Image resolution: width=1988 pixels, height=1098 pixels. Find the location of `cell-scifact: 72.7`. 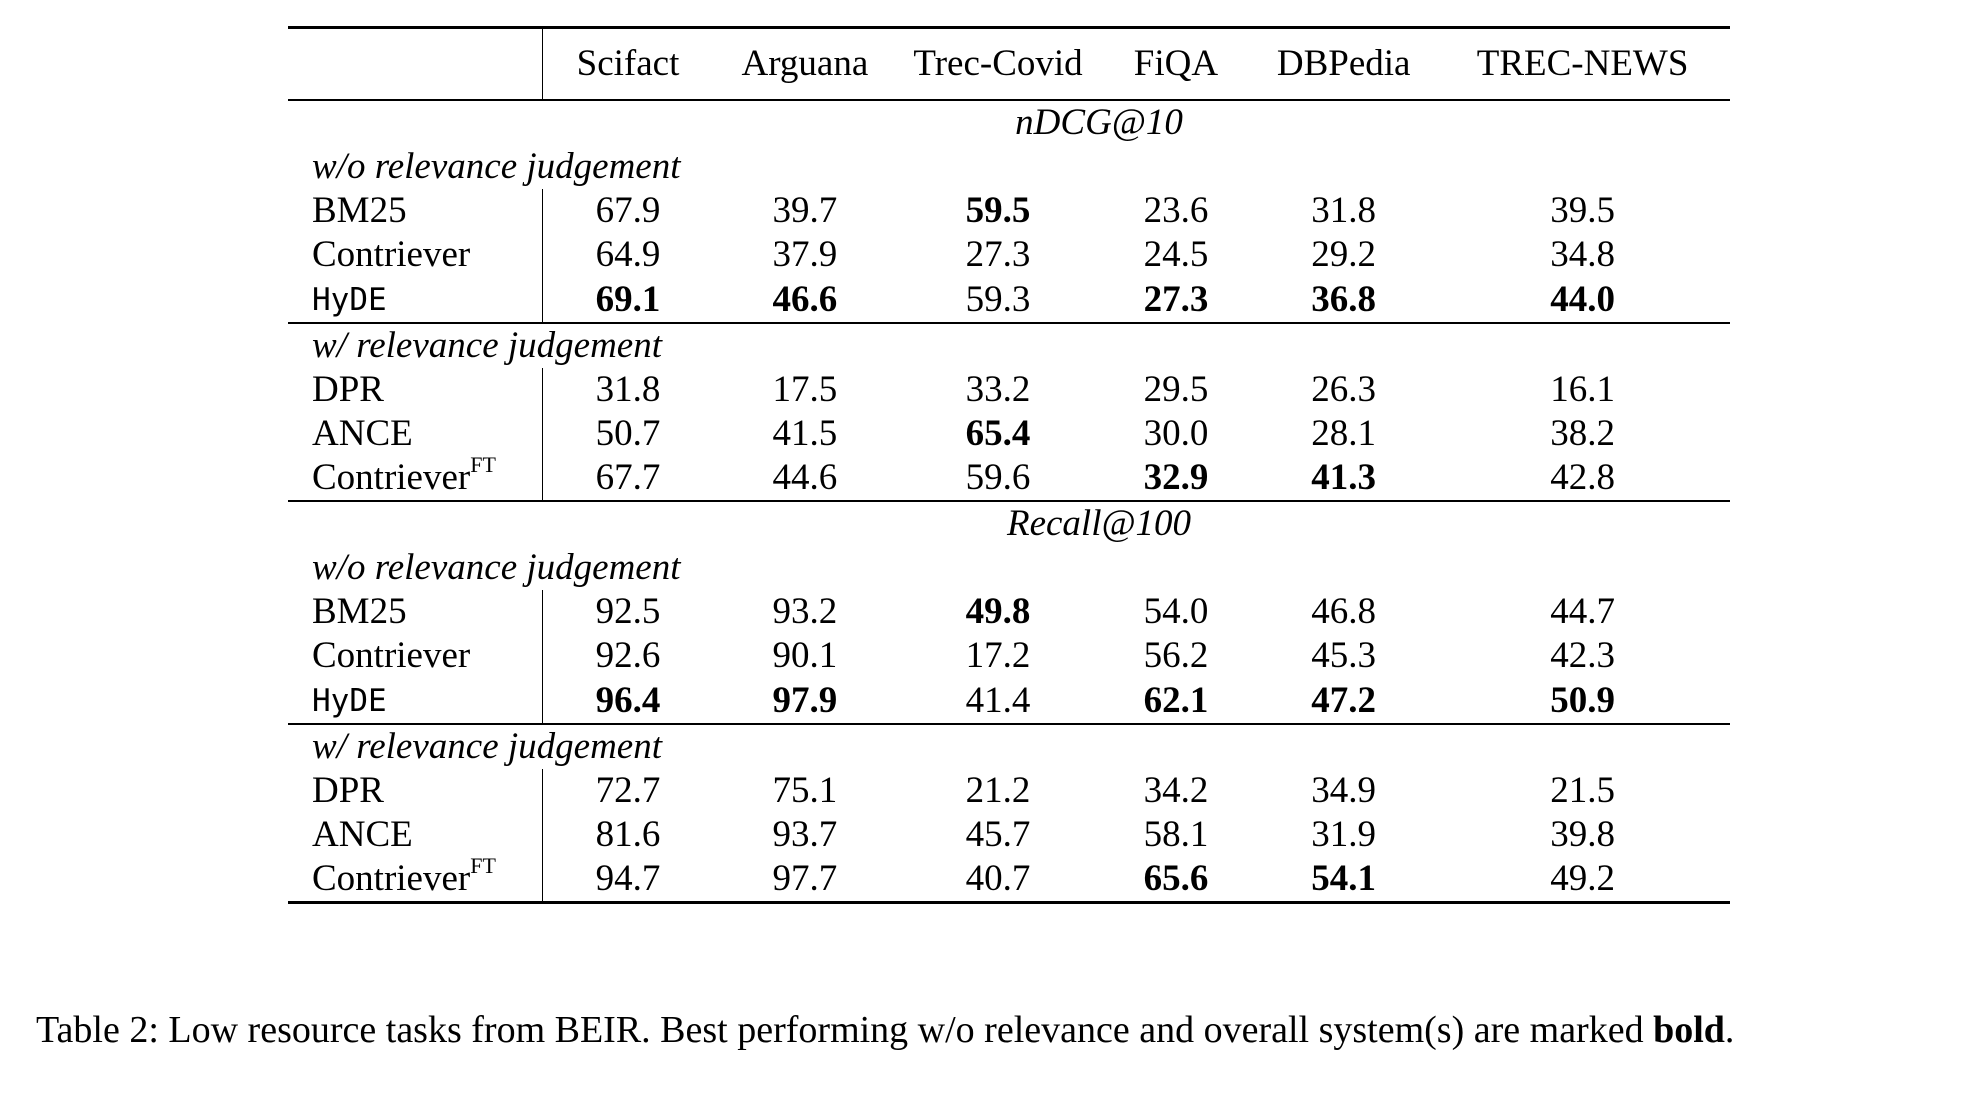

cell-scifact: 72.7 is located at coordinates (628, 790).